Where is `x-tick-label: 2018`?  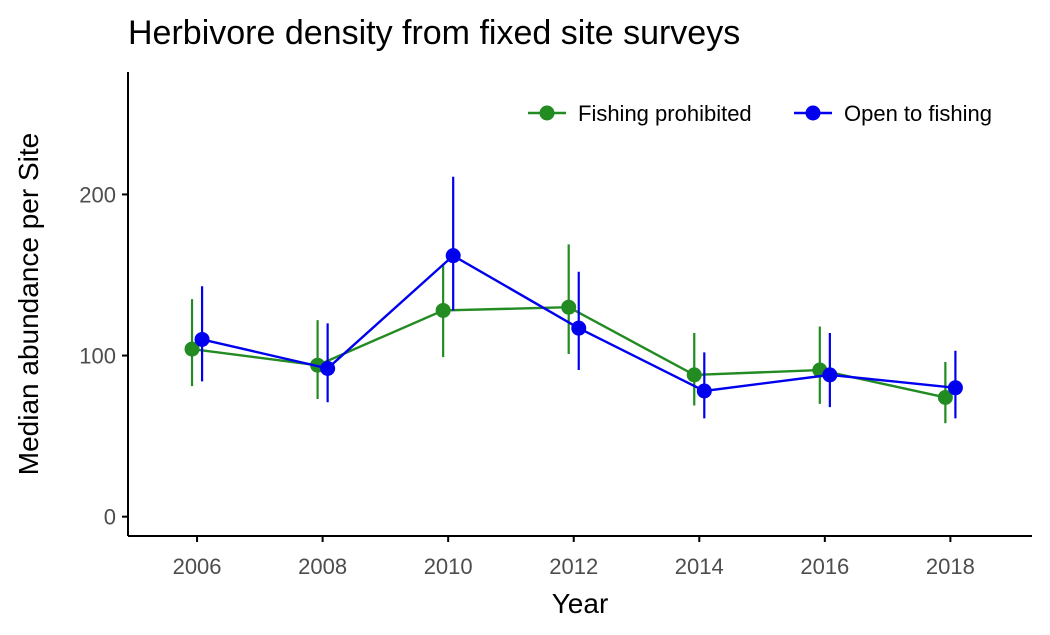
x-tick-label: 2018 is located at coordinates (950, 566).